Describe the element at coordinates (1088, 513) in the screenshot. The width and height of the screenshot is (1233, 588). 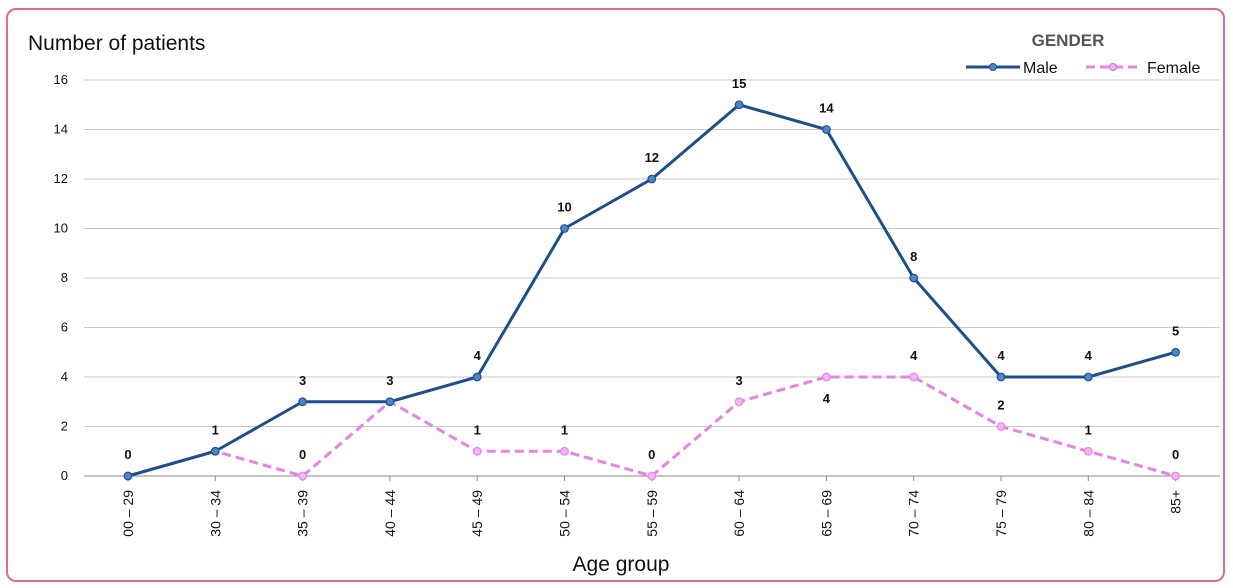
I see `x-tick-label: 80 – 84` at that location.